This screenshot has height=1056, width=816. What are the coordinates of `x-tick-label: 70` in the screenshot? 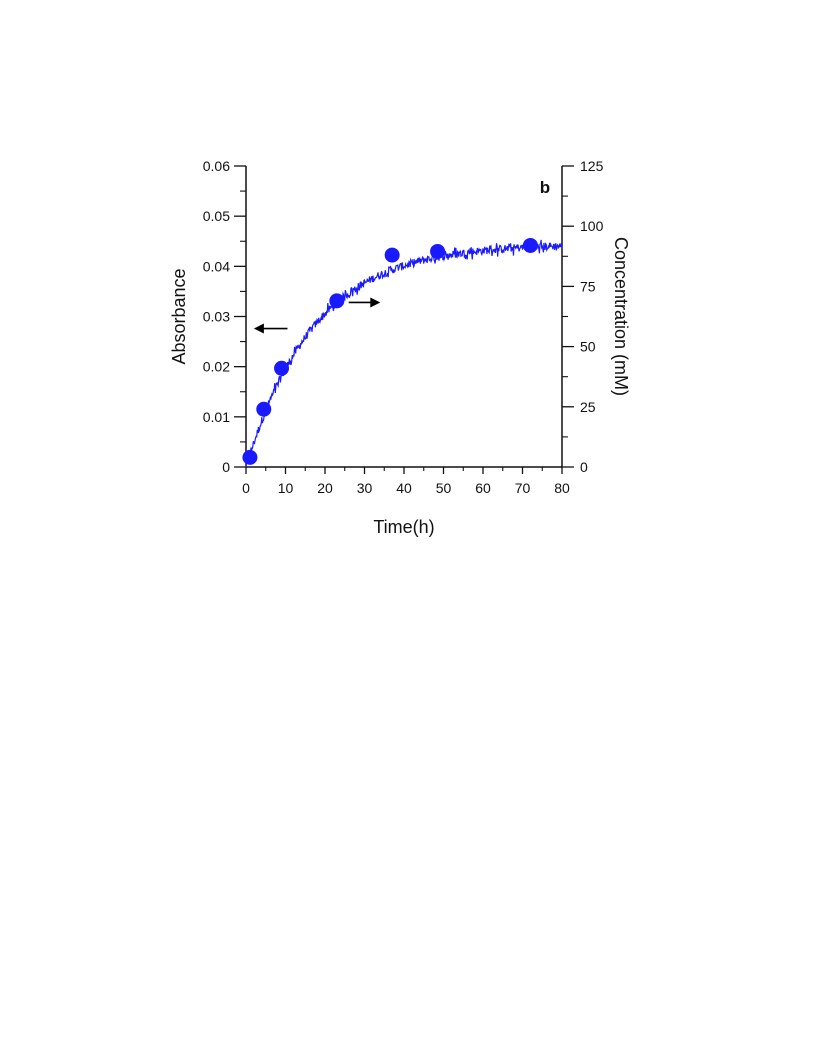 It's located at (523, 488).